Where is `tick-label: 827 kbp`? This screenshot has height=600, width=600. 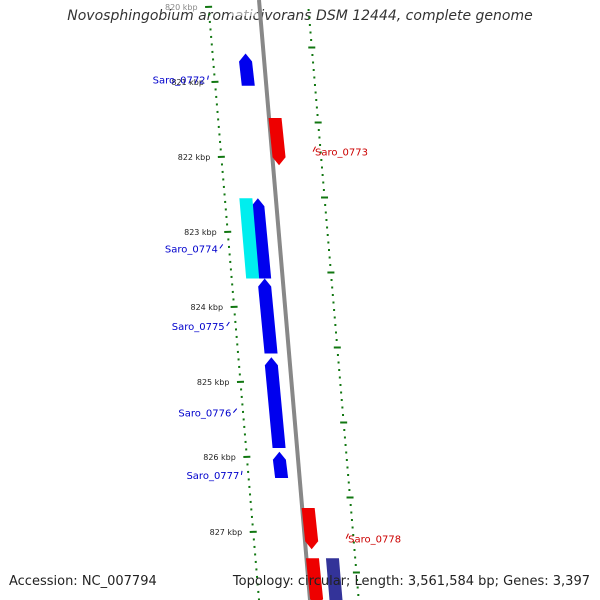
tick-label: 827 kbp is located at coordinates (226, 532).